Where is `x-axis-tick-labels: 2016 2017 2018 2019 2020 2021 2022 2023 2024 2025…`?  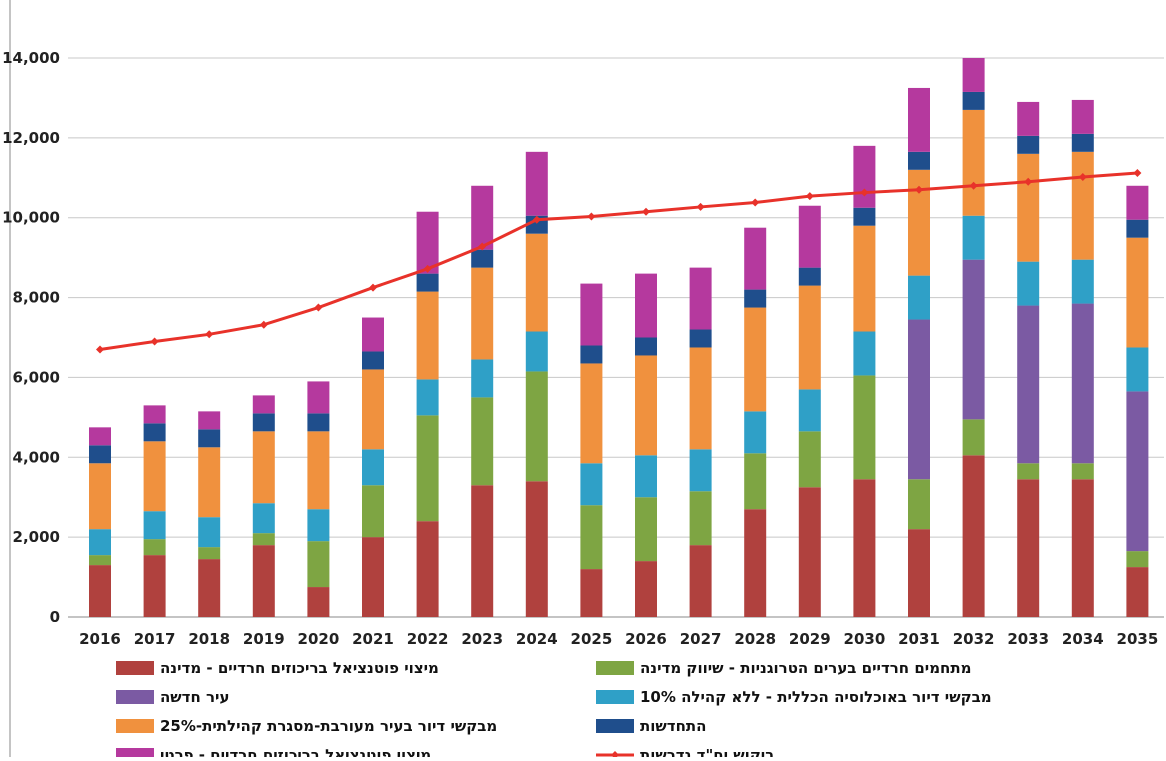 x-axis-tick-labels: 2016 2017 2018 2019 2020 2021 2022 2023 2024 2025… is located at coordinates (618, 639).